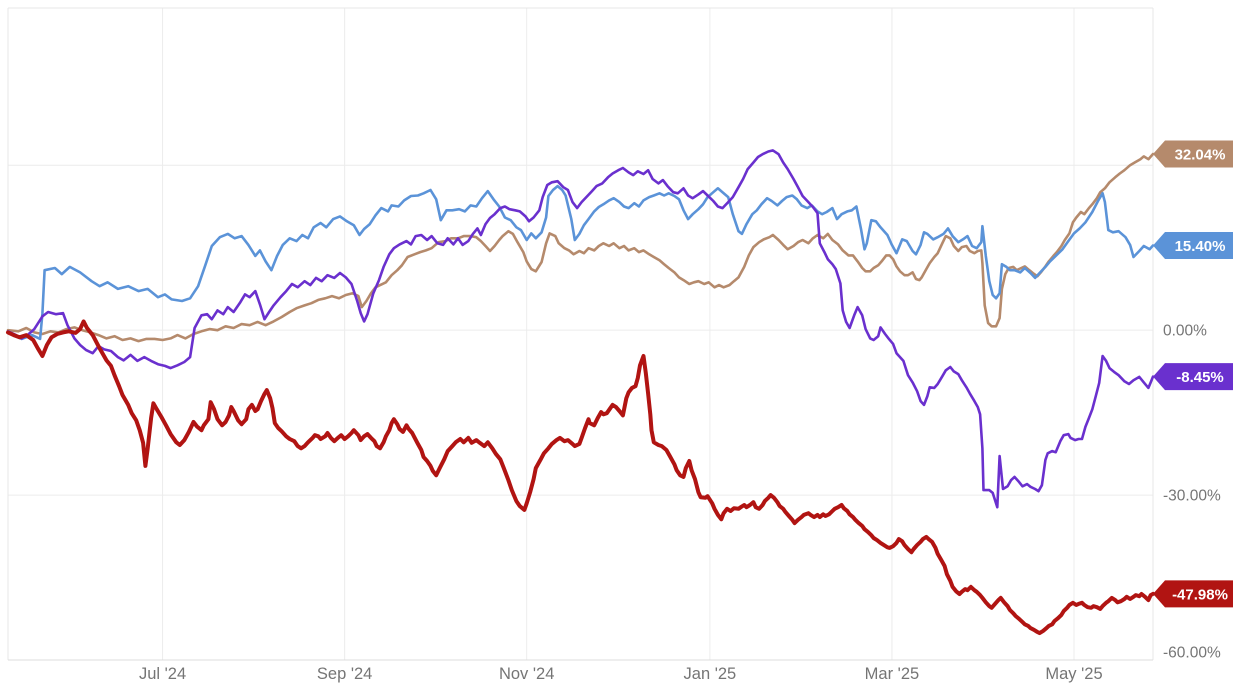 The image size is (1249, 690). Describe the element at coordinates (1192, 653) in the screenshot. I see `y-tick-label: -60.00%` at that location.